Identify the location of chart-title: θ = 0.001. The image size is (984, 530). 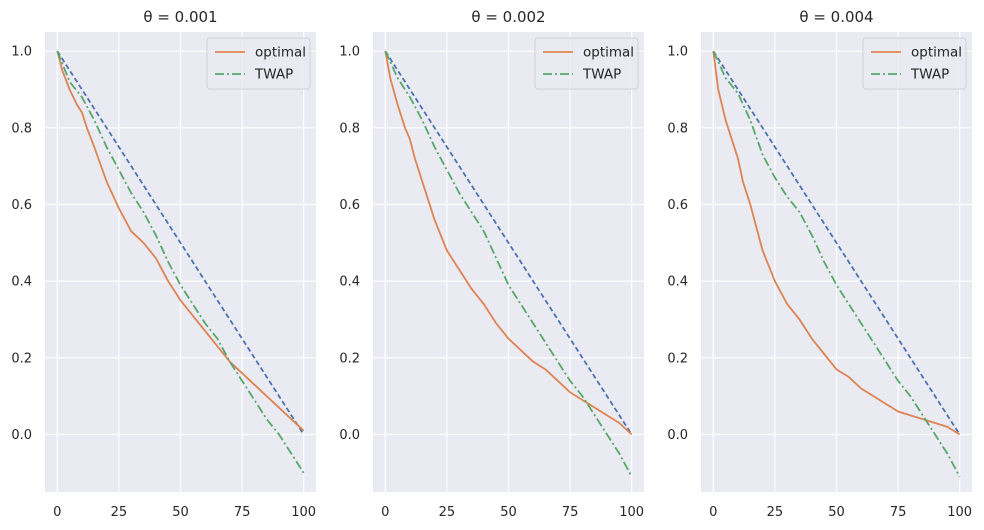
(180, 17).